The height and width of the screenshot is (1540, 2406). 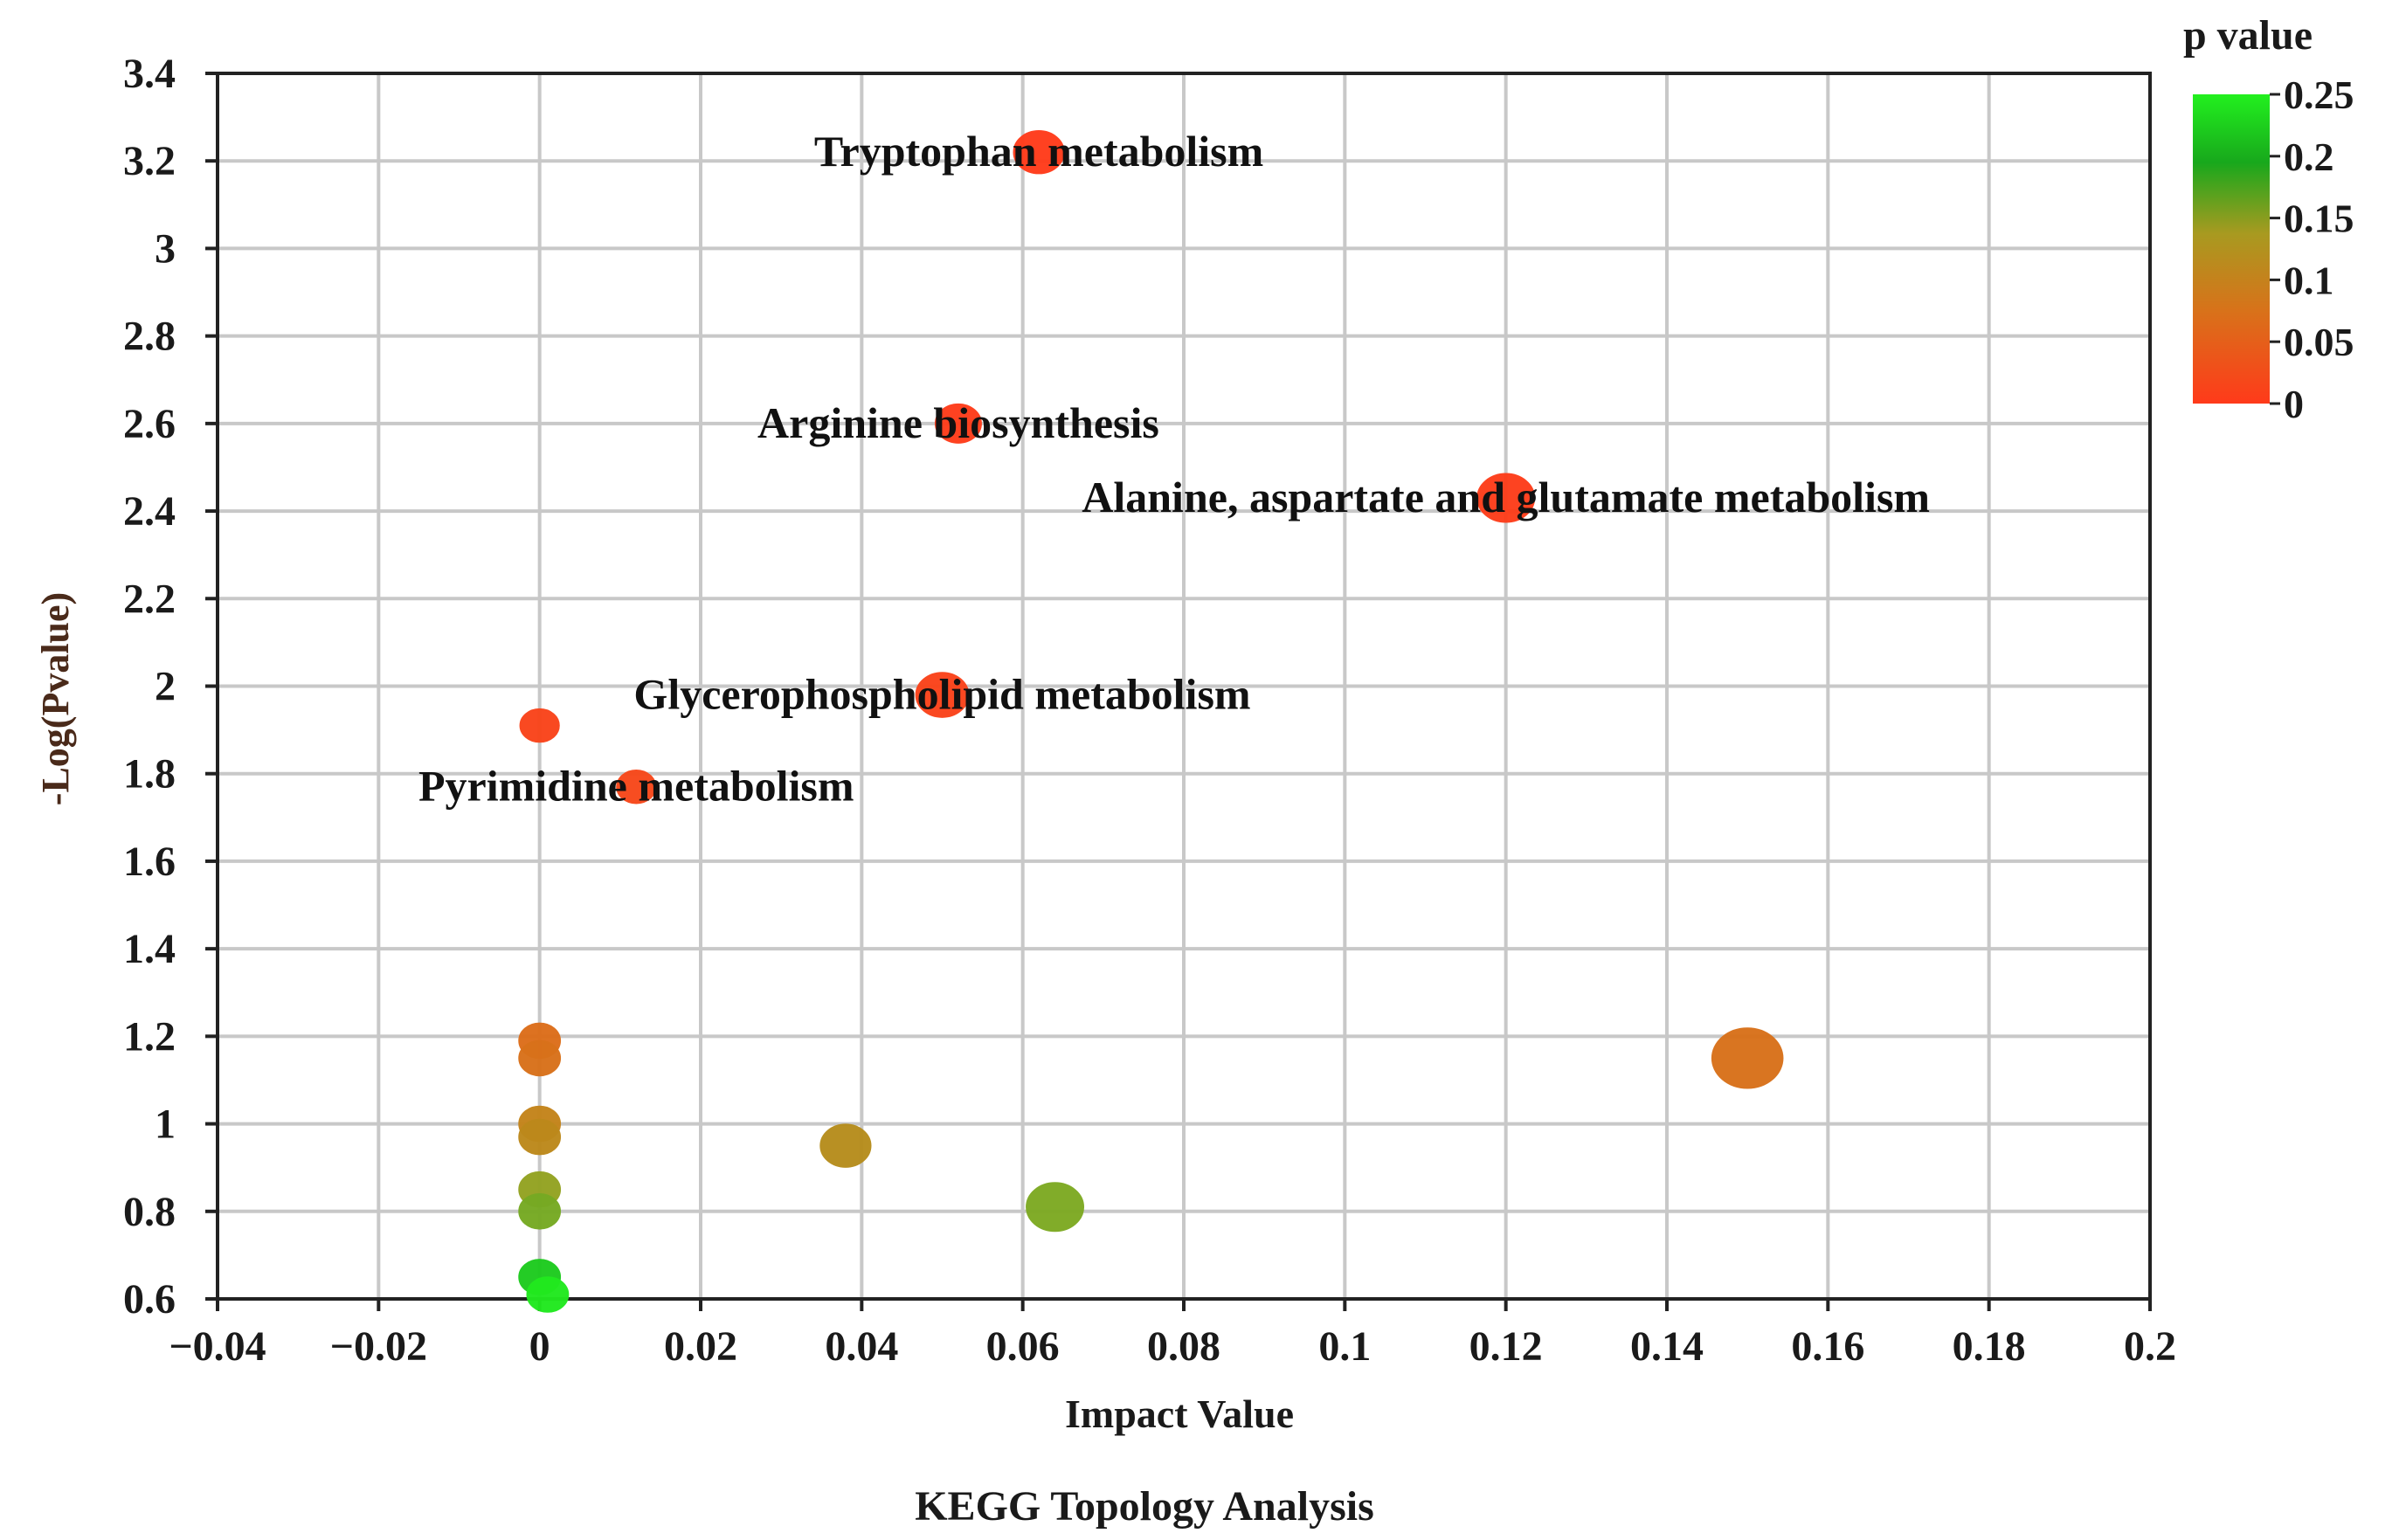 What do you see at coordinates (2231, 249) in the screenshot?
I see `legend-color-bar` at bounding box center [2231, 249].